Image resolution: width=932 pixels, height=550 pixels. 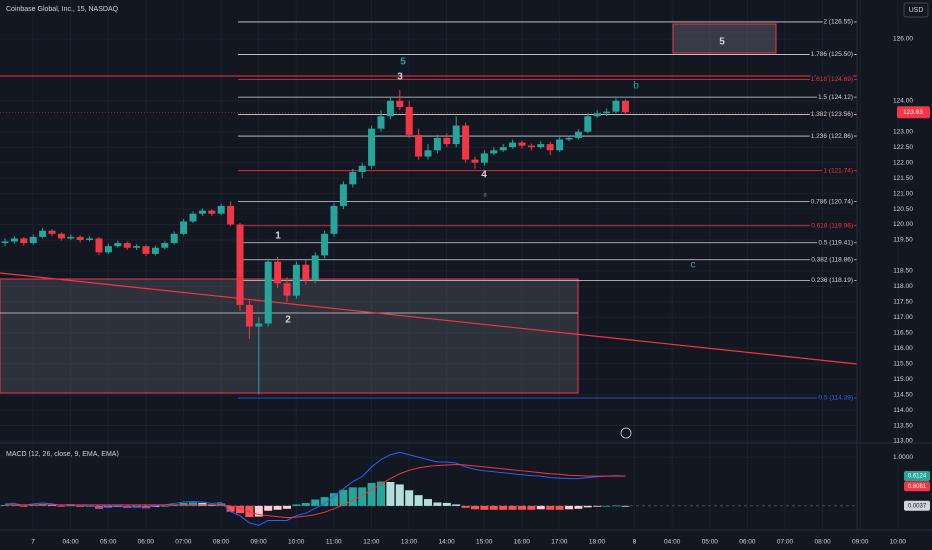 What do you see at coordinates (916, 10) in the screenshot?
I see `currency-button` at bounding box center [916, 10].